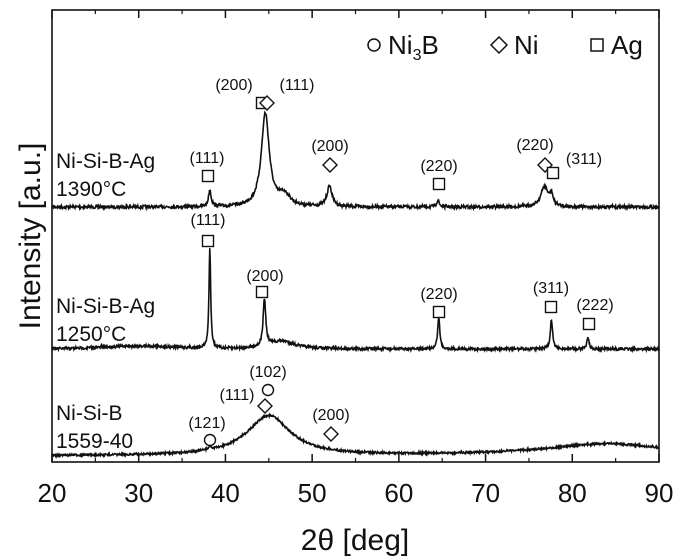 Image resolution: width=679 pixels, height=558 pixels. Describe the element at coordinates (429, 45) in the screenshot. I see `legend-label-tail: B` at that location.